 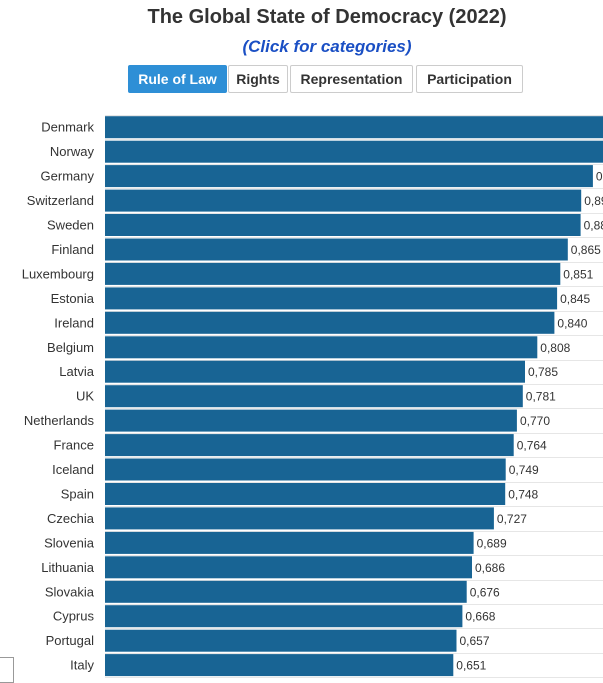 What do you see at coordinates (555, 348) in the screenshot?
I see `value-label: 0,808` at bounding box center [555, 348].